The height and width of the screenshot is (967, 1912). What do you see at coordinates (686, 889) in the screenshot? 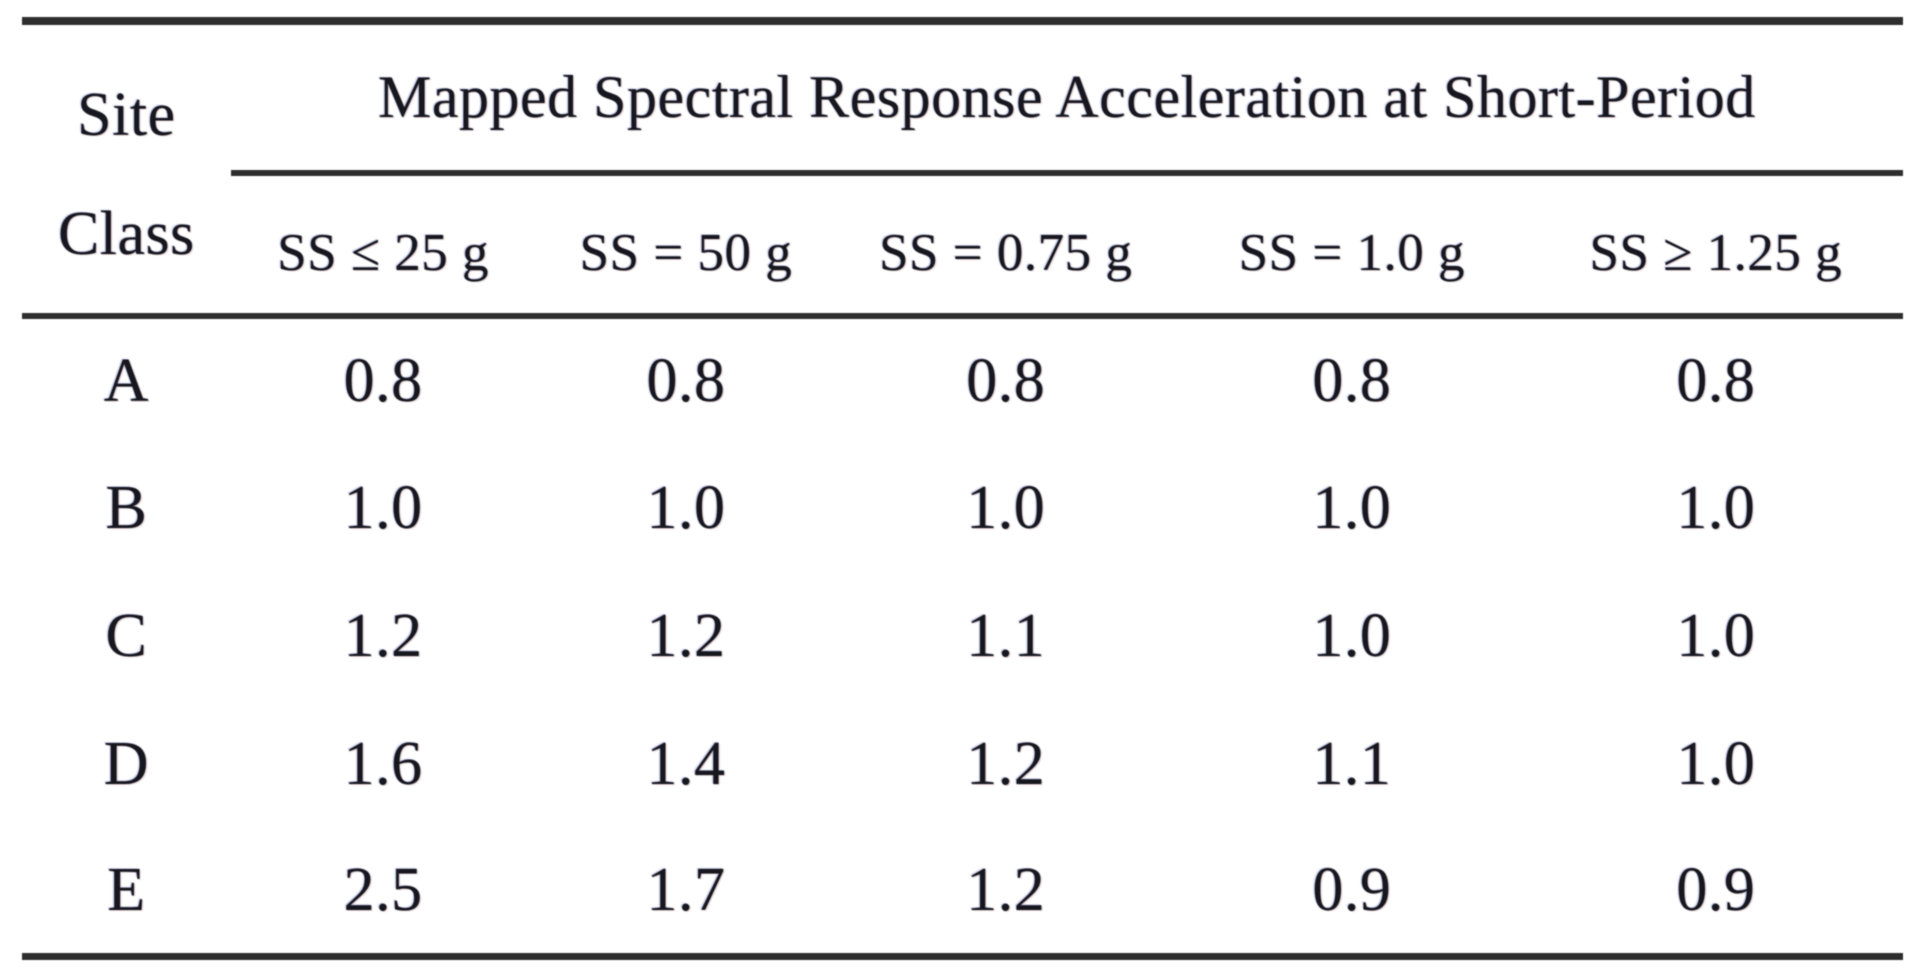
I see `value-cell: 1.7` at bounding box center [686, 889].